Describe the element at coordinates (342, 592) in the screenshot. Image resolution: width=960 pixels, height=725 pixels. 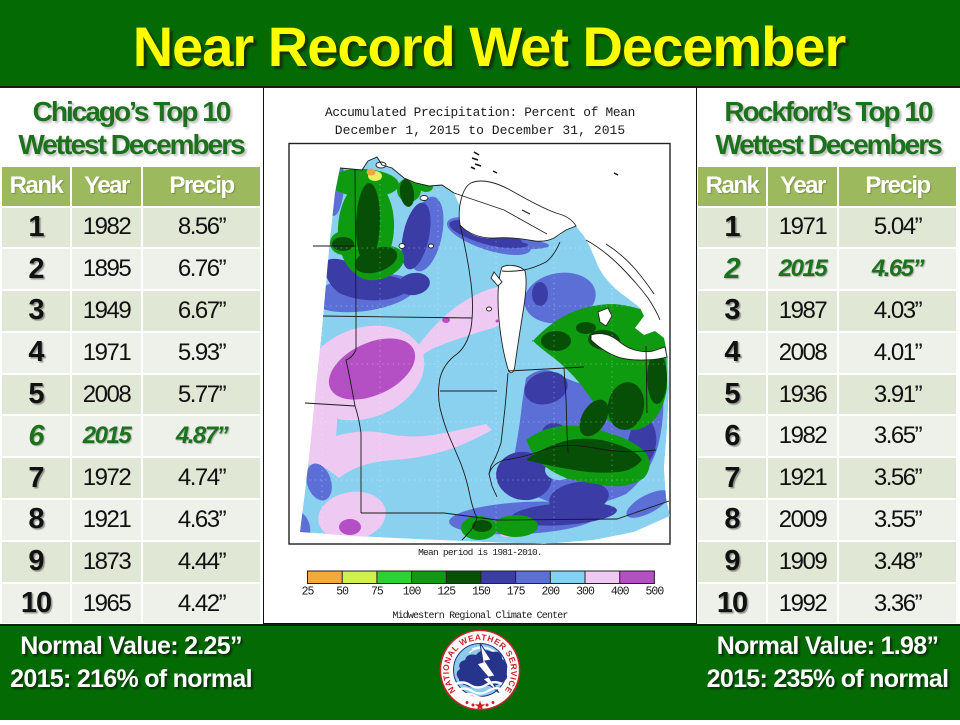
I see `svg-text: 50` at that location.